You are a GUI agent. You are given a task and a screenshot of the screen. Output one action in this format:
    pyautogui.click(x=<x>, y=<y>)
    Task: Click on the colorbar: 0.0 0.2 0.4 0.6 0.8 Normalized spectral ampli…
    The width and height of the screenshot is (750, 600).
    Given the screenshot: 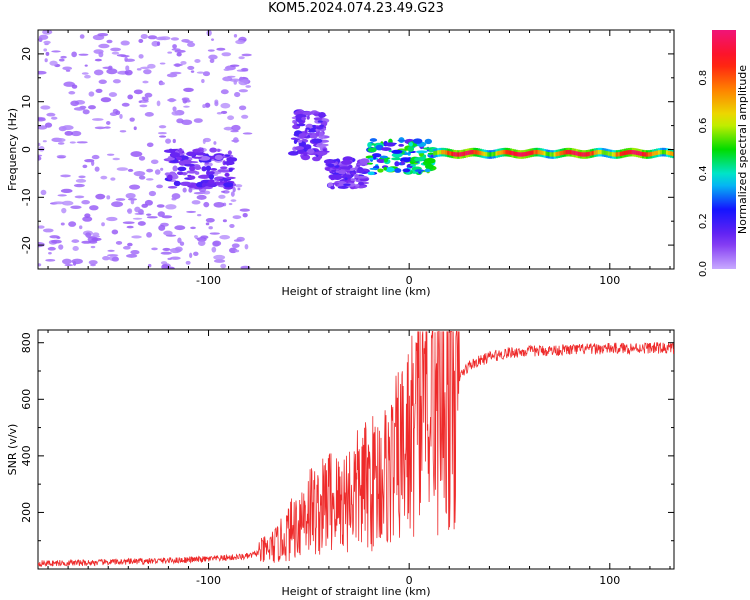 What is the action you would take?
    pyautogui.click(x=723, y=153)
    